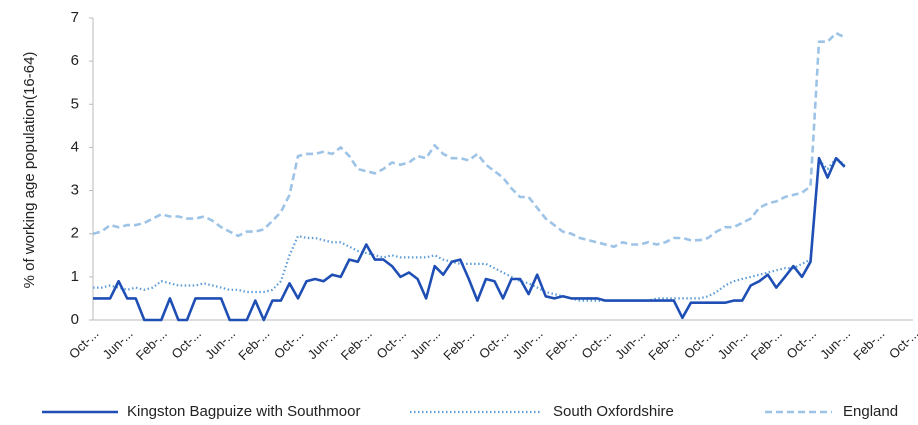 The image size is (918, 425). Describe the element at coordinates (75, 319) in the screenshot. I see `y-tick-label: 0` at that location.